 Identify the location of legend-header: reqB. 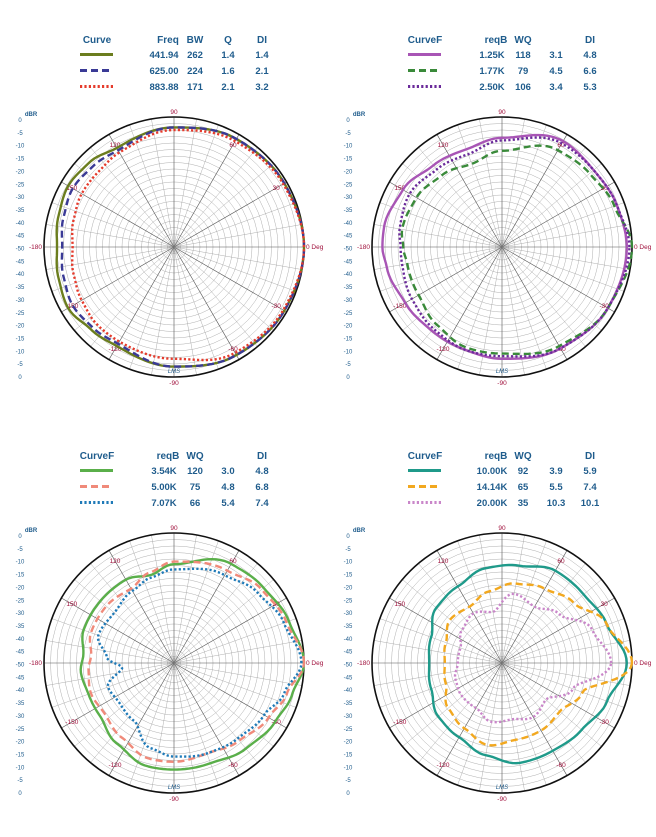
(496, 40).